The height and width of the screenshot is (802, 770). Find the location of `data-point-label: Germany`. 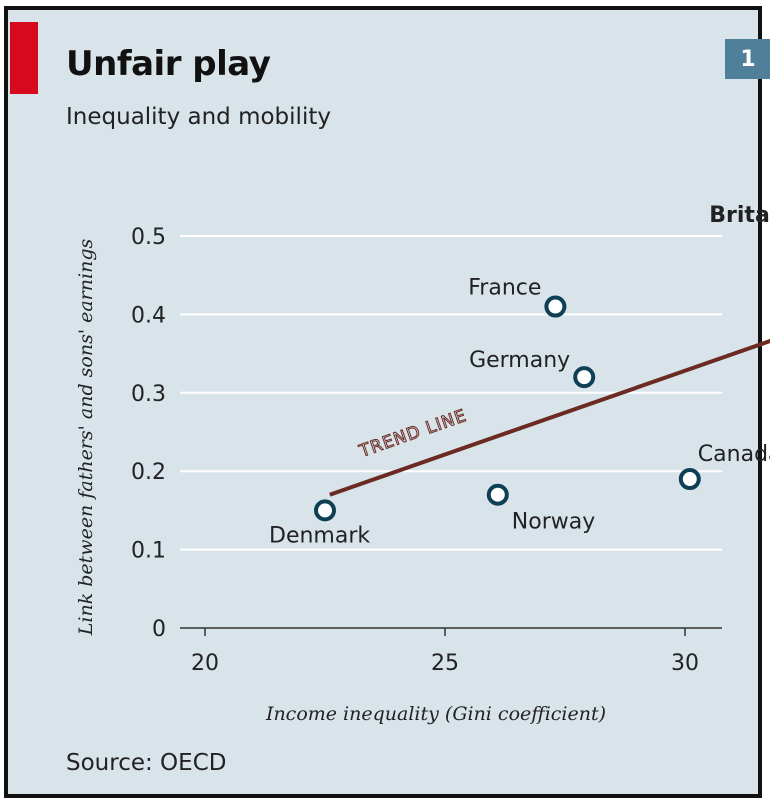

data-point-label: Germany is located at coordinates (519, 360).